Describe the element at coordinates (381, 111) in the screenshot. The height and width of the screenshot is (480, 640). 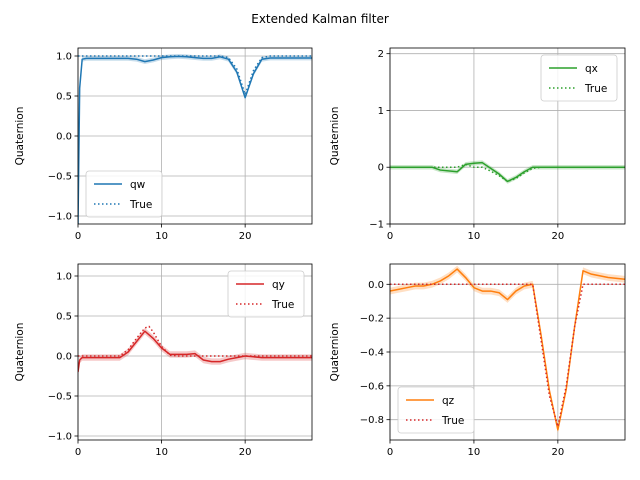
I see `y-tick-label: 1` at that location.